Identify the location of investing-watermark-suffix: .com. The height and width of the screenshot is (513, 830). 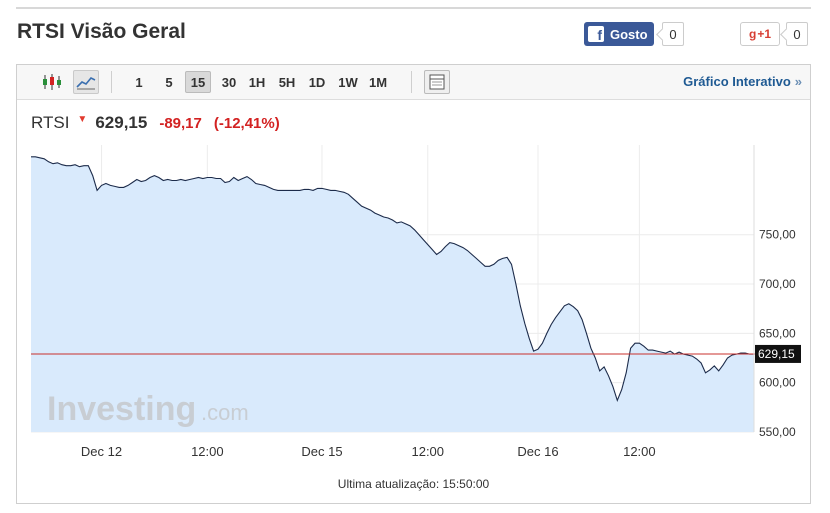
(225, 412).